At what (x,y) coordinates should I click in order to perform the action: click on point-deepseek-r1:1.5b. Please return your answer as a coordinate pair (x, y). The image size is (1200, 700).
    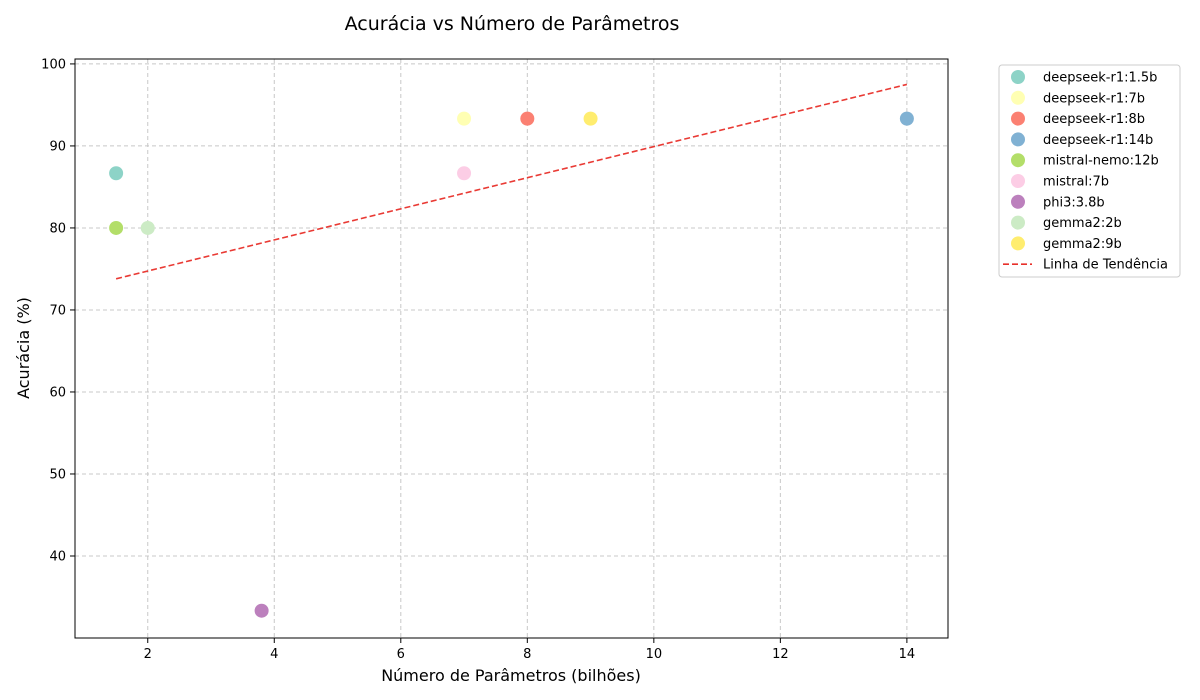
    Looking at the image, I should click on (116, 173).